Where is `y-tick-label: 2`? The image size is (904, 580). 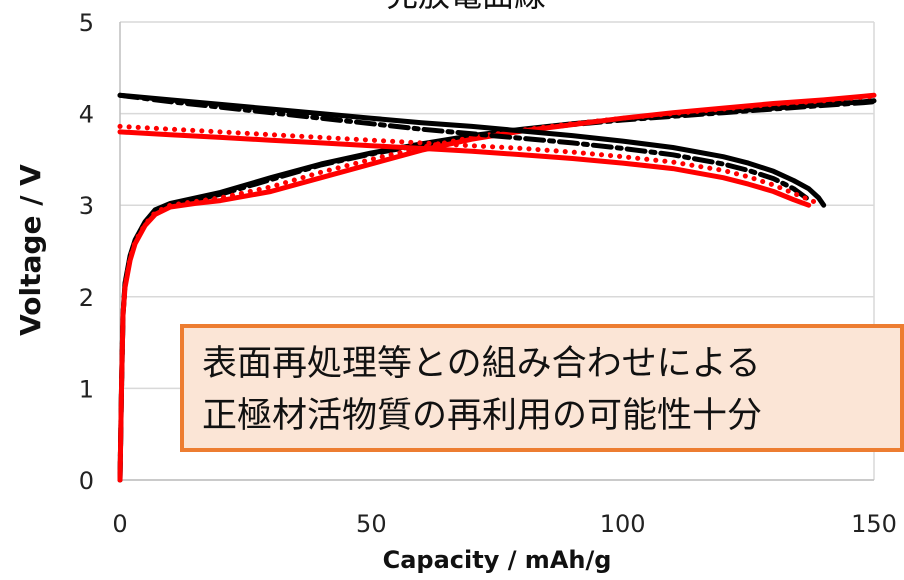
y-tick-label: 2 is located at coordinates (86, 298).